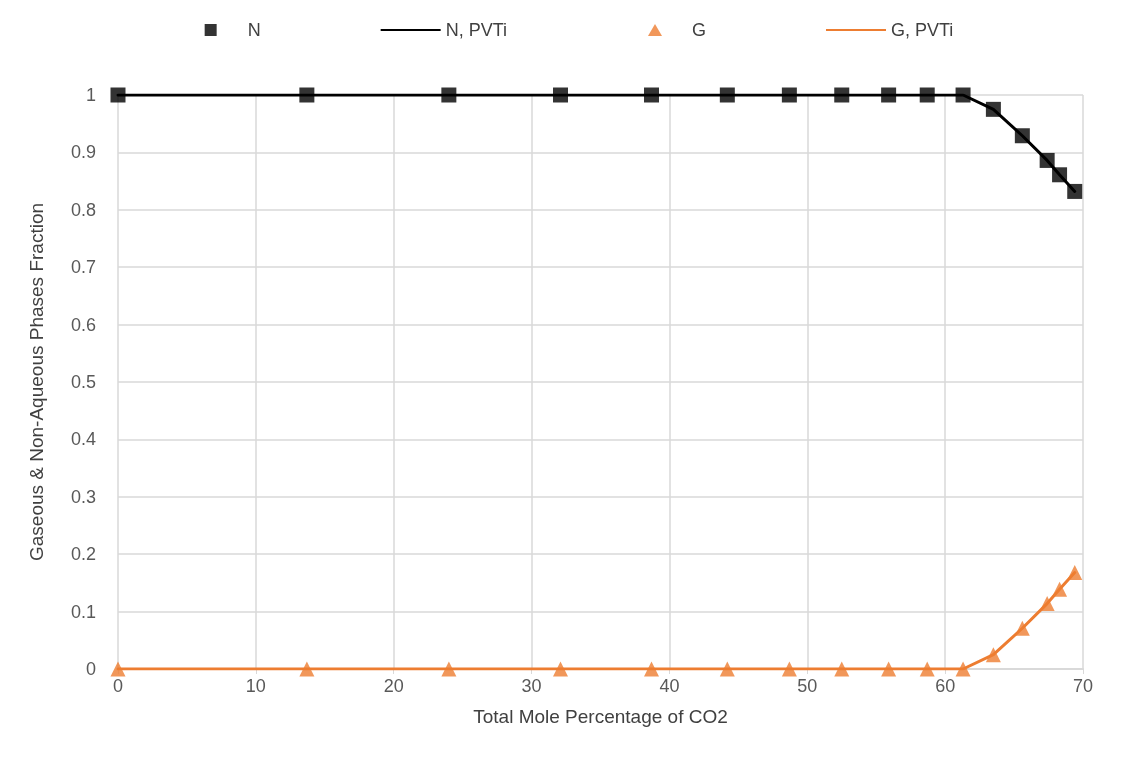  I want to click on y-tick-label: 0.2, so click(83, 554).